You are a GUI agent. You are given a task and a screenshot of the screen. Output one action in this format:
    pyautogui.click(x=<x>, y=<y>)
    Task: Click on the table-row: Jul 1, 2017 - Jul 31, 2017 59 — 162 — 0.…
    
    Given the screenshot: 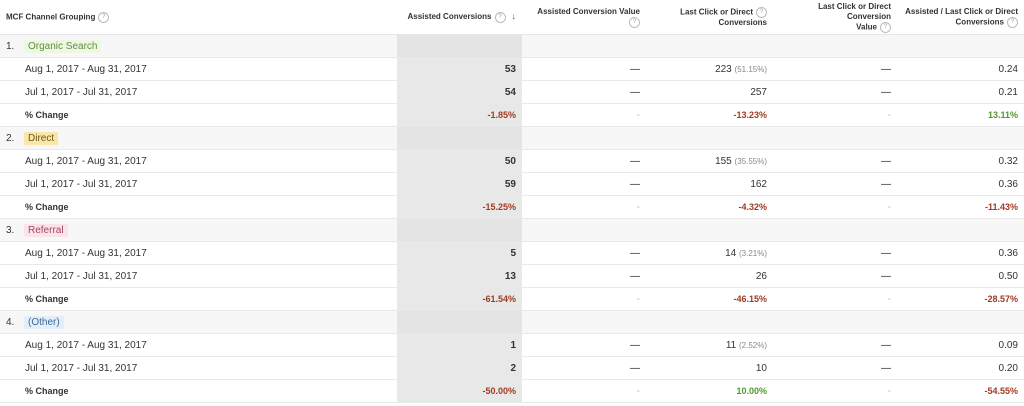 What is the action you would take?
    pyautogui.click(x=512, y=184)
    